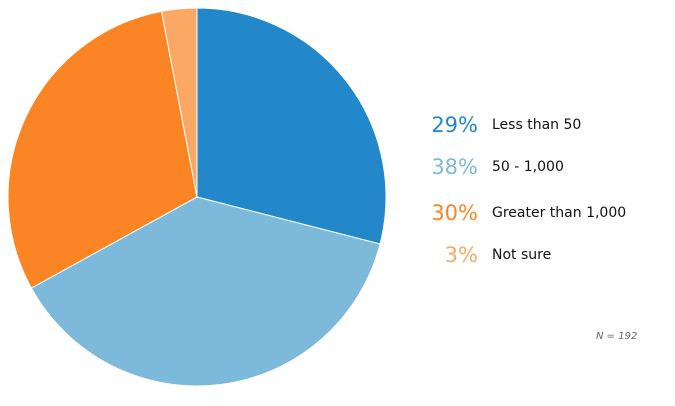 Image resolution: width=675 pixels, height=406 pixels. I want to click on legend-percent: 29%, so click(454, 125).